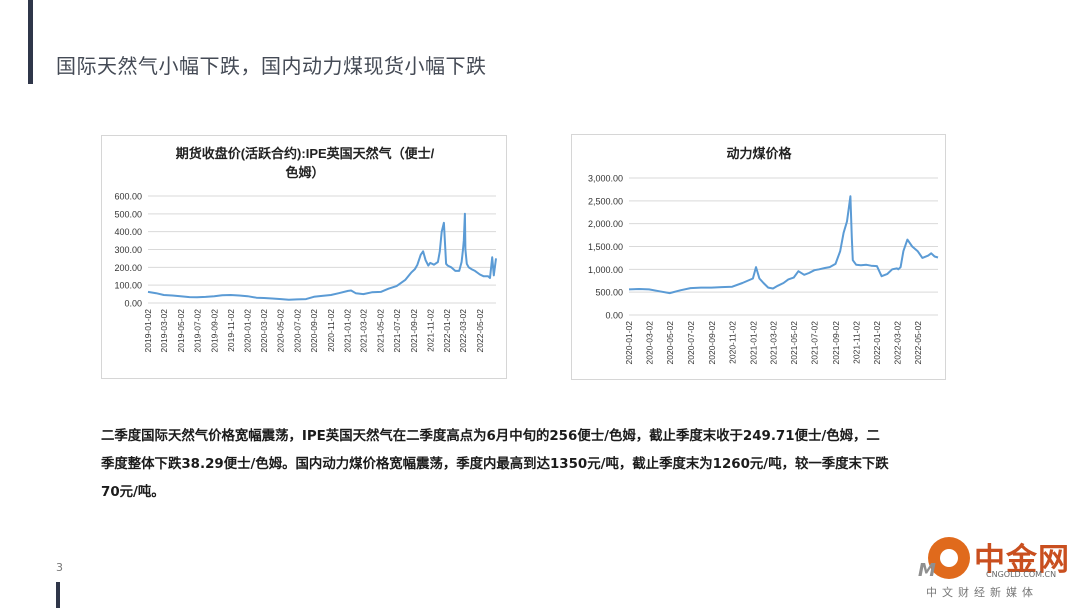 This screenshot has width=1080, height=608. Describe the element at coordinates (480, 331) in the screenshot. I see `gas-x-tick-label: 2022-05-02` at that location.